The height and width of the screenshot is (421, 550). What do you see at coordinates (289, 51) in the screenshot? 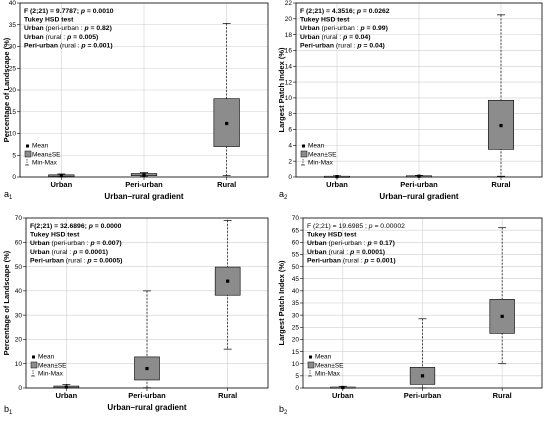
I see `y-tick-label: 16` at bounding box center [289, 51].